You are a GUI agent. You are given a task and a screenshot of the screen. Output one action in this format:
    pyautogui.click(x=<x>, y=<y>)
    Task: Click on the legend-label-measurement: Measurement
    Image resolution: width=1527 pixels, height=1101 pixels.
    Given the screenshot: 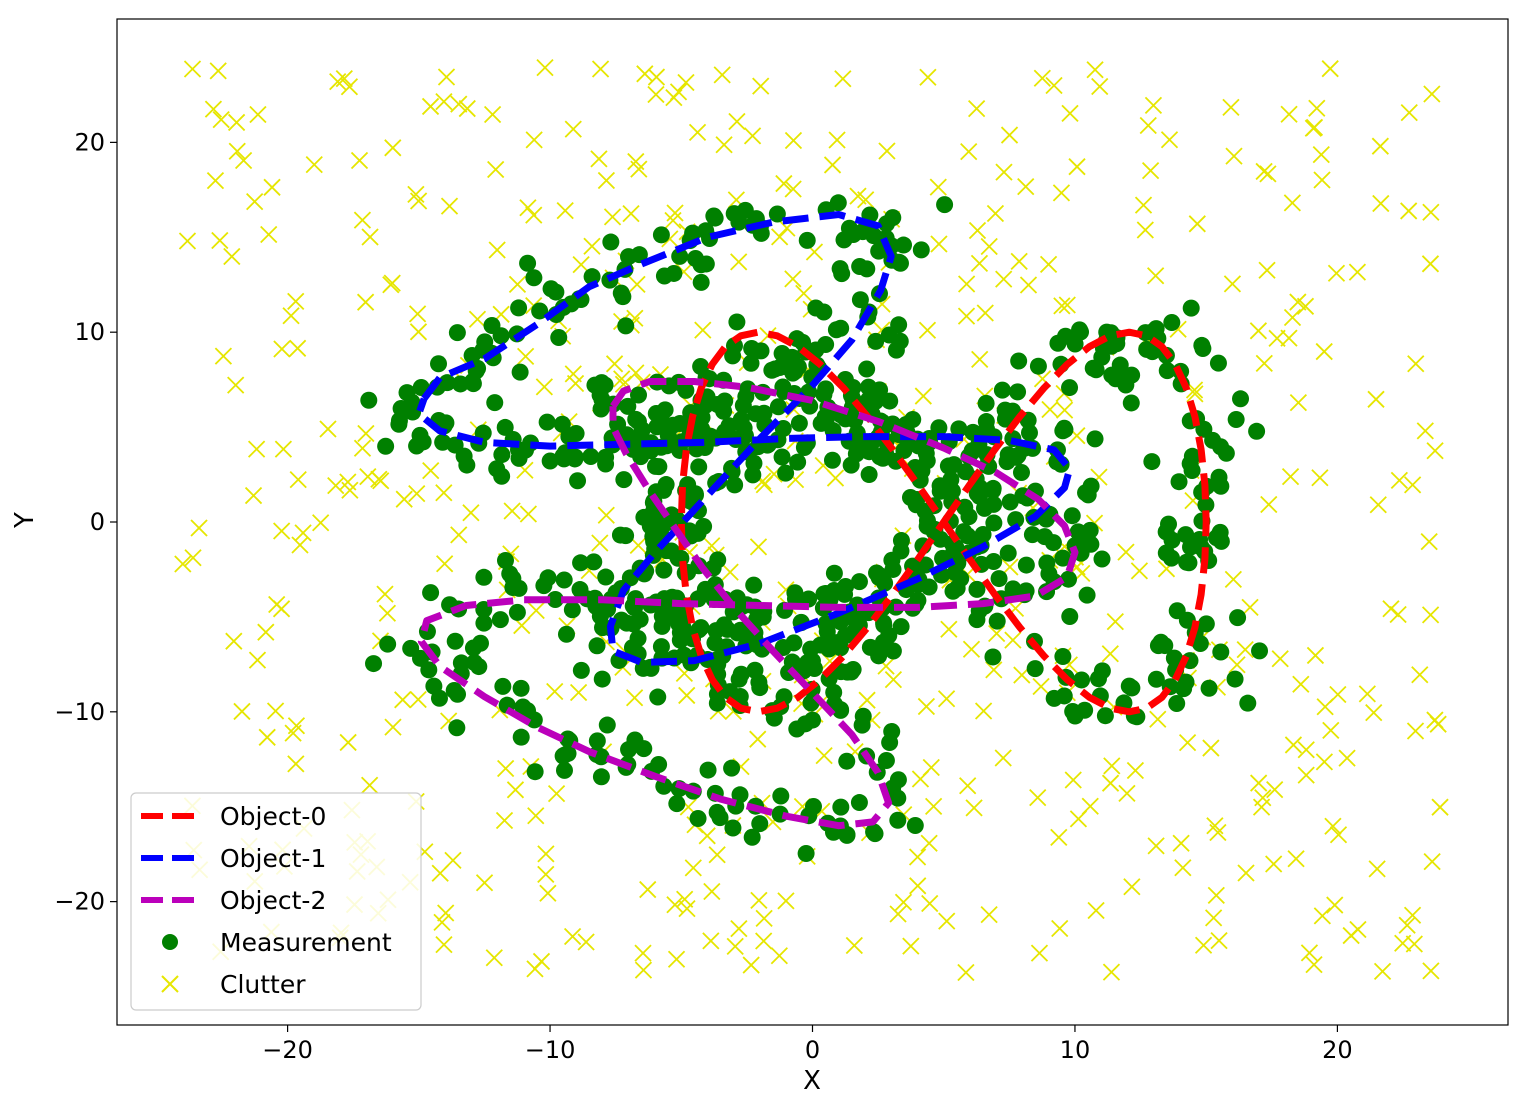 What is the action you would take?
    pyautogui.click(x=306, y=942)
    